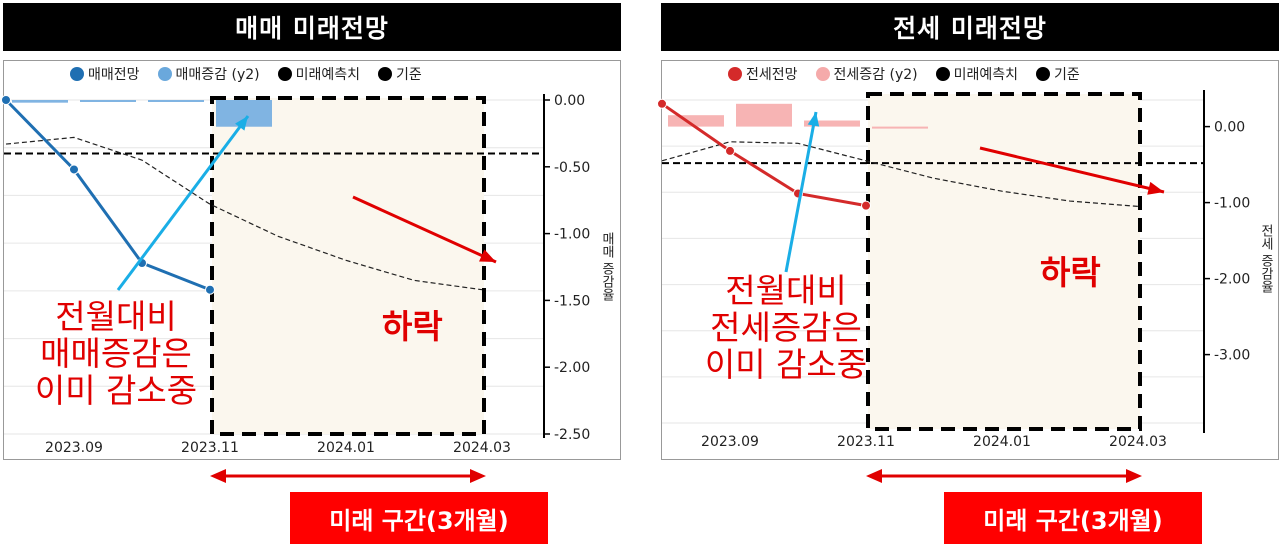 Image resolution: width=1280 pixels, height=556 pixels. What do you see at coordinates (419, 518) in the screenshot?
I see `sale-future-range-label: 미래 구간(3개월)` at bounding box center [419, 518].